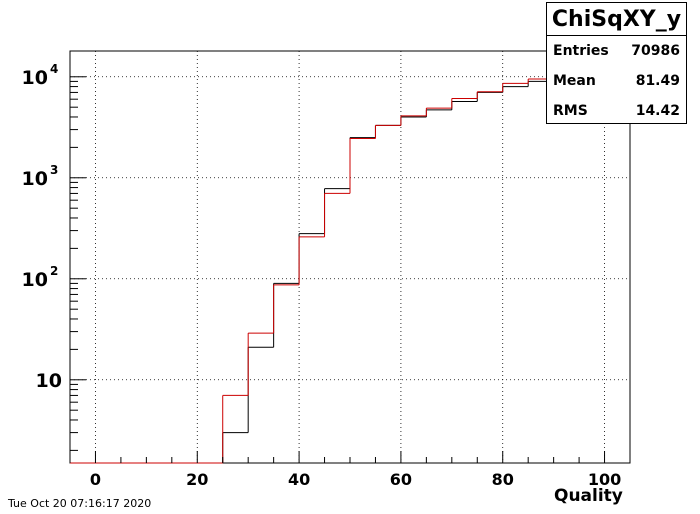  I want to click on x-tick-label: 80, so click(503, 479).